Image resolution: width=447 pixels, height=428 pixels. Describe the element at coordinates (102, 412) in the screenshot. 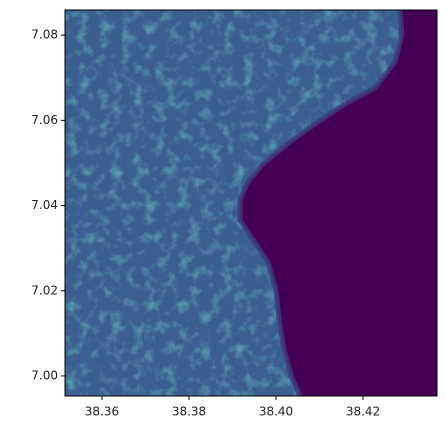

I see `x-tick-label: 38.36` at that location.